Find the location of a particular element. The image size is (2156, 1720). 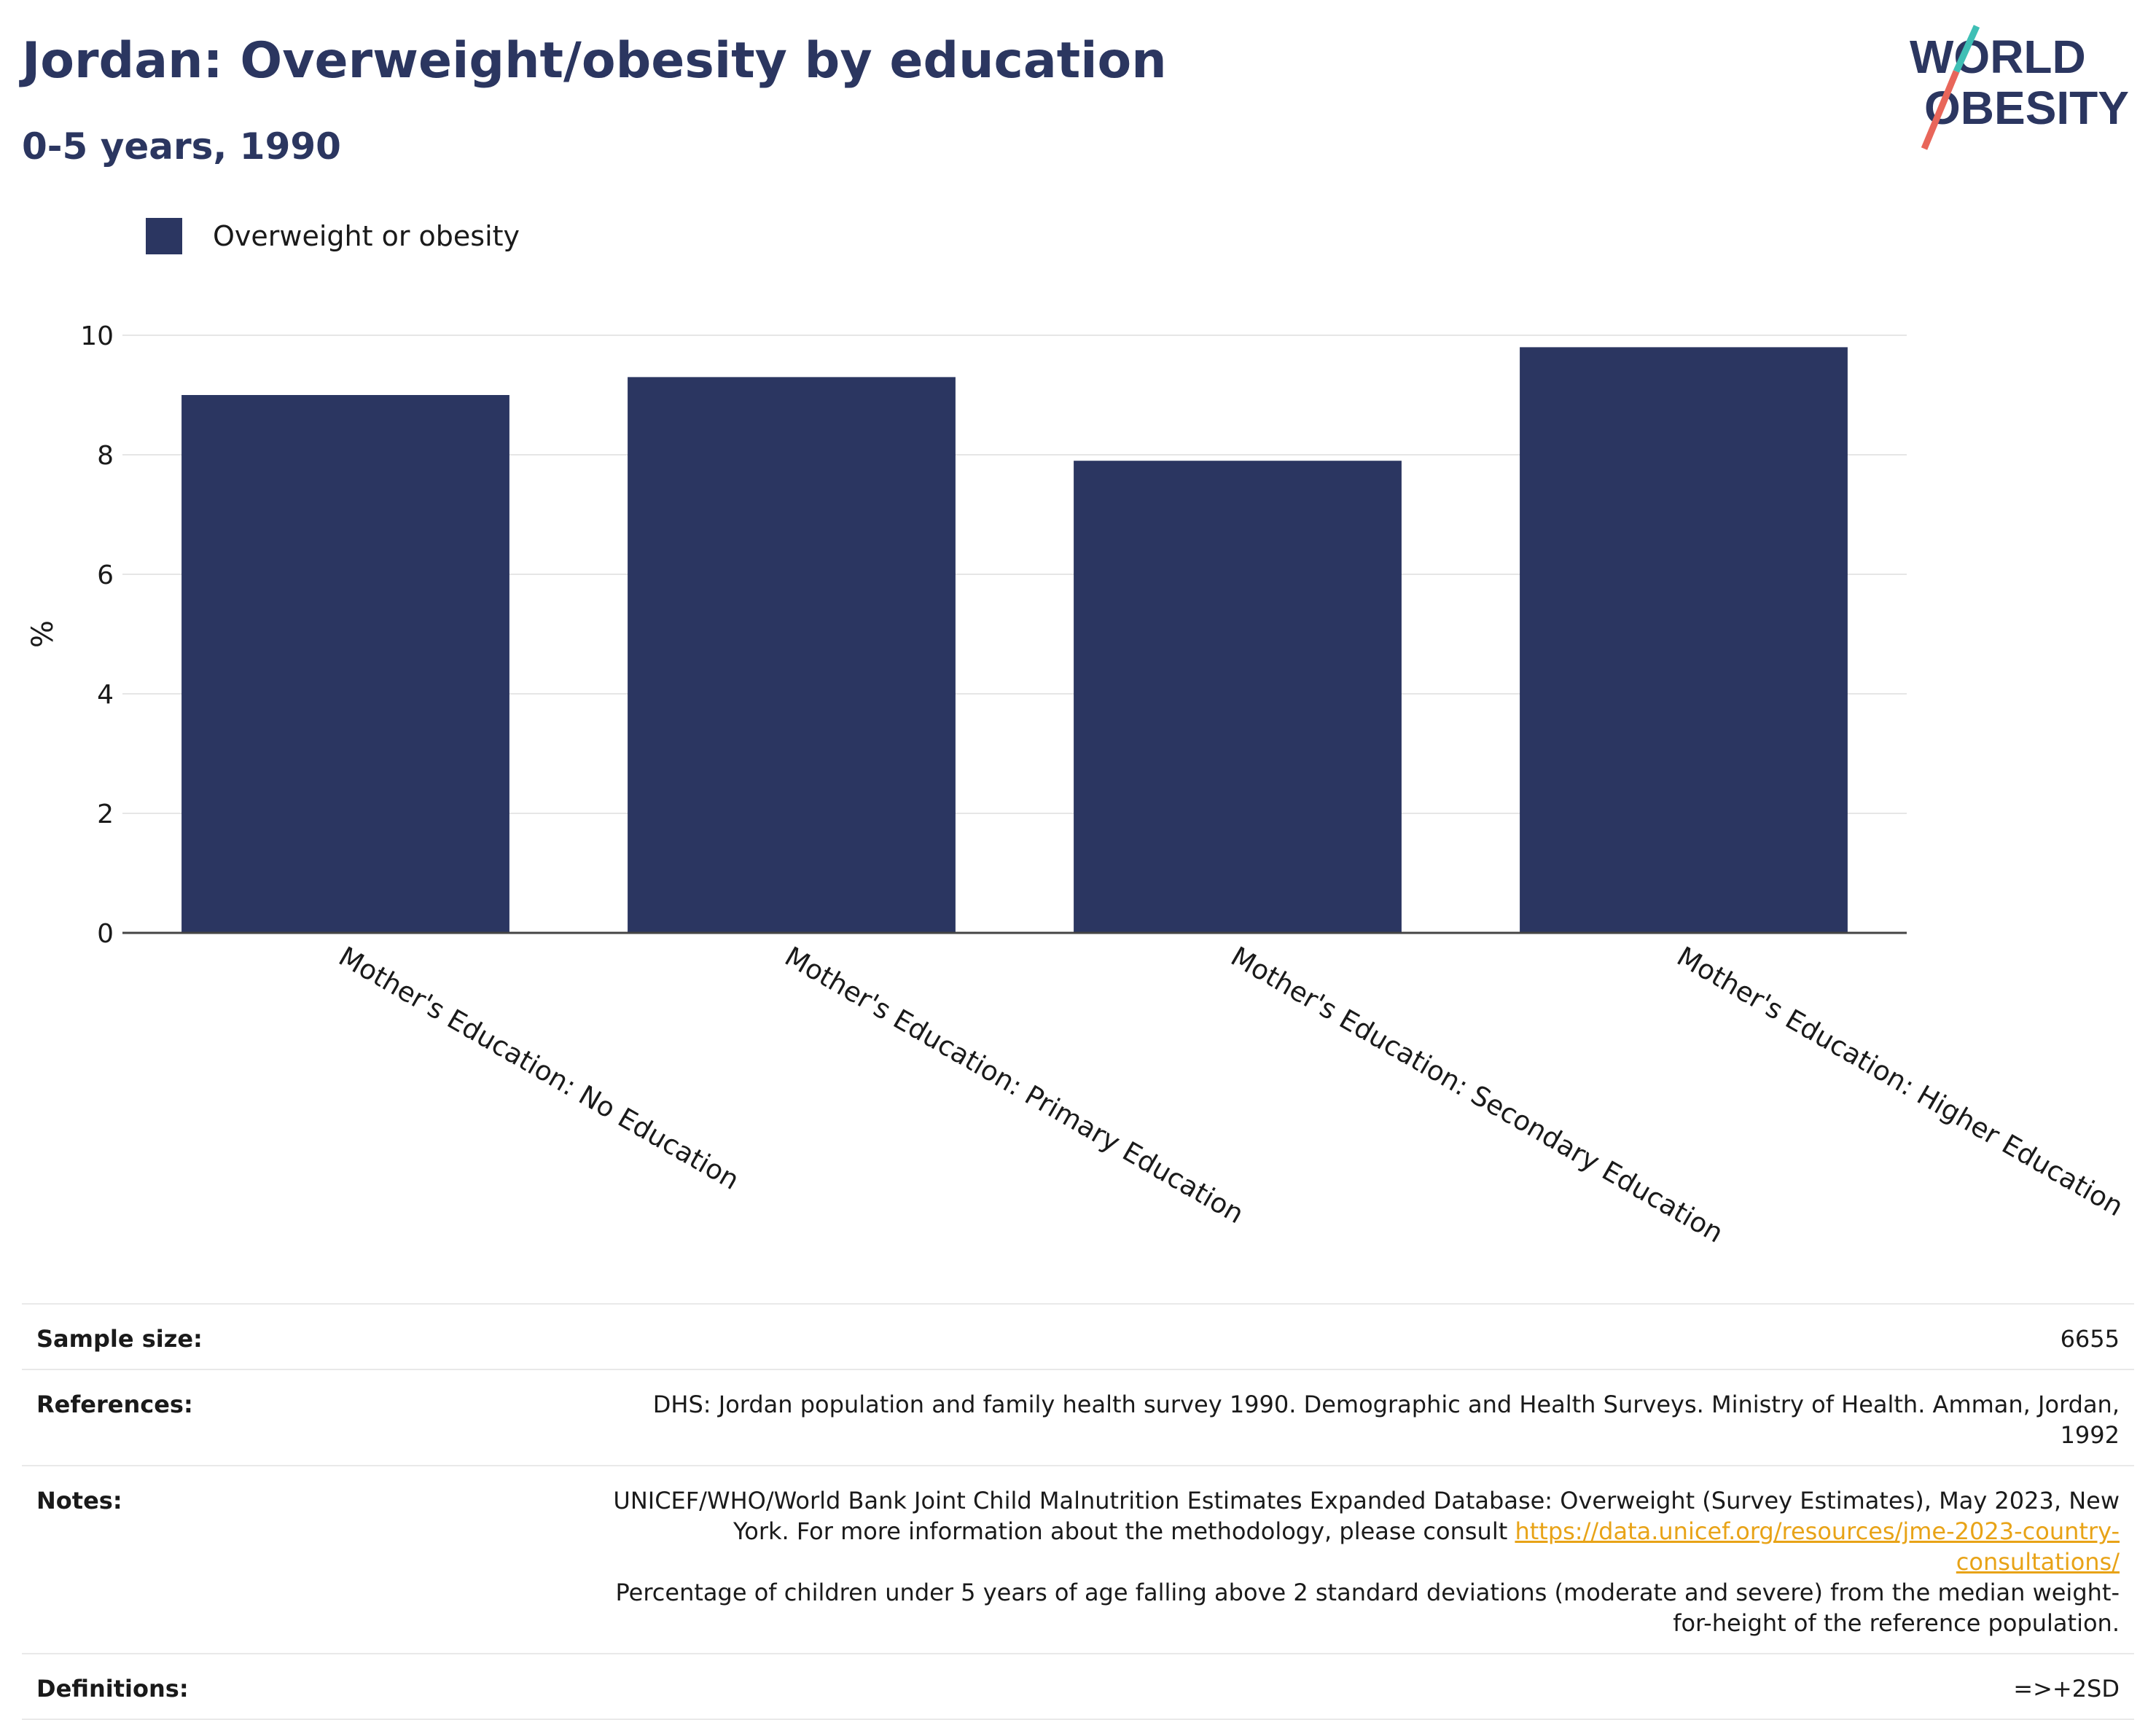

definitions-row: Definitions: =>+2SD is located at coordinates (1078, 1686).